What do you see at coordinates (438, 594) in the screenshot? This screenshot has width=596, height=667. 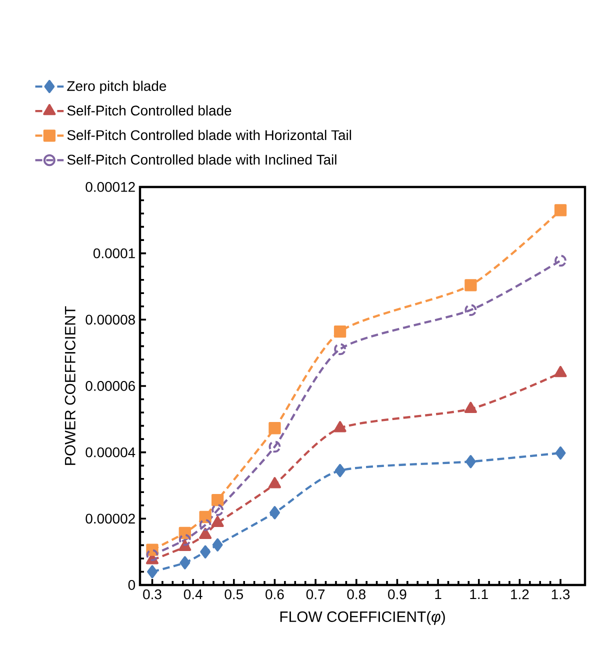 I see `x-tick-label: 1` at bounding box center [438, 594].